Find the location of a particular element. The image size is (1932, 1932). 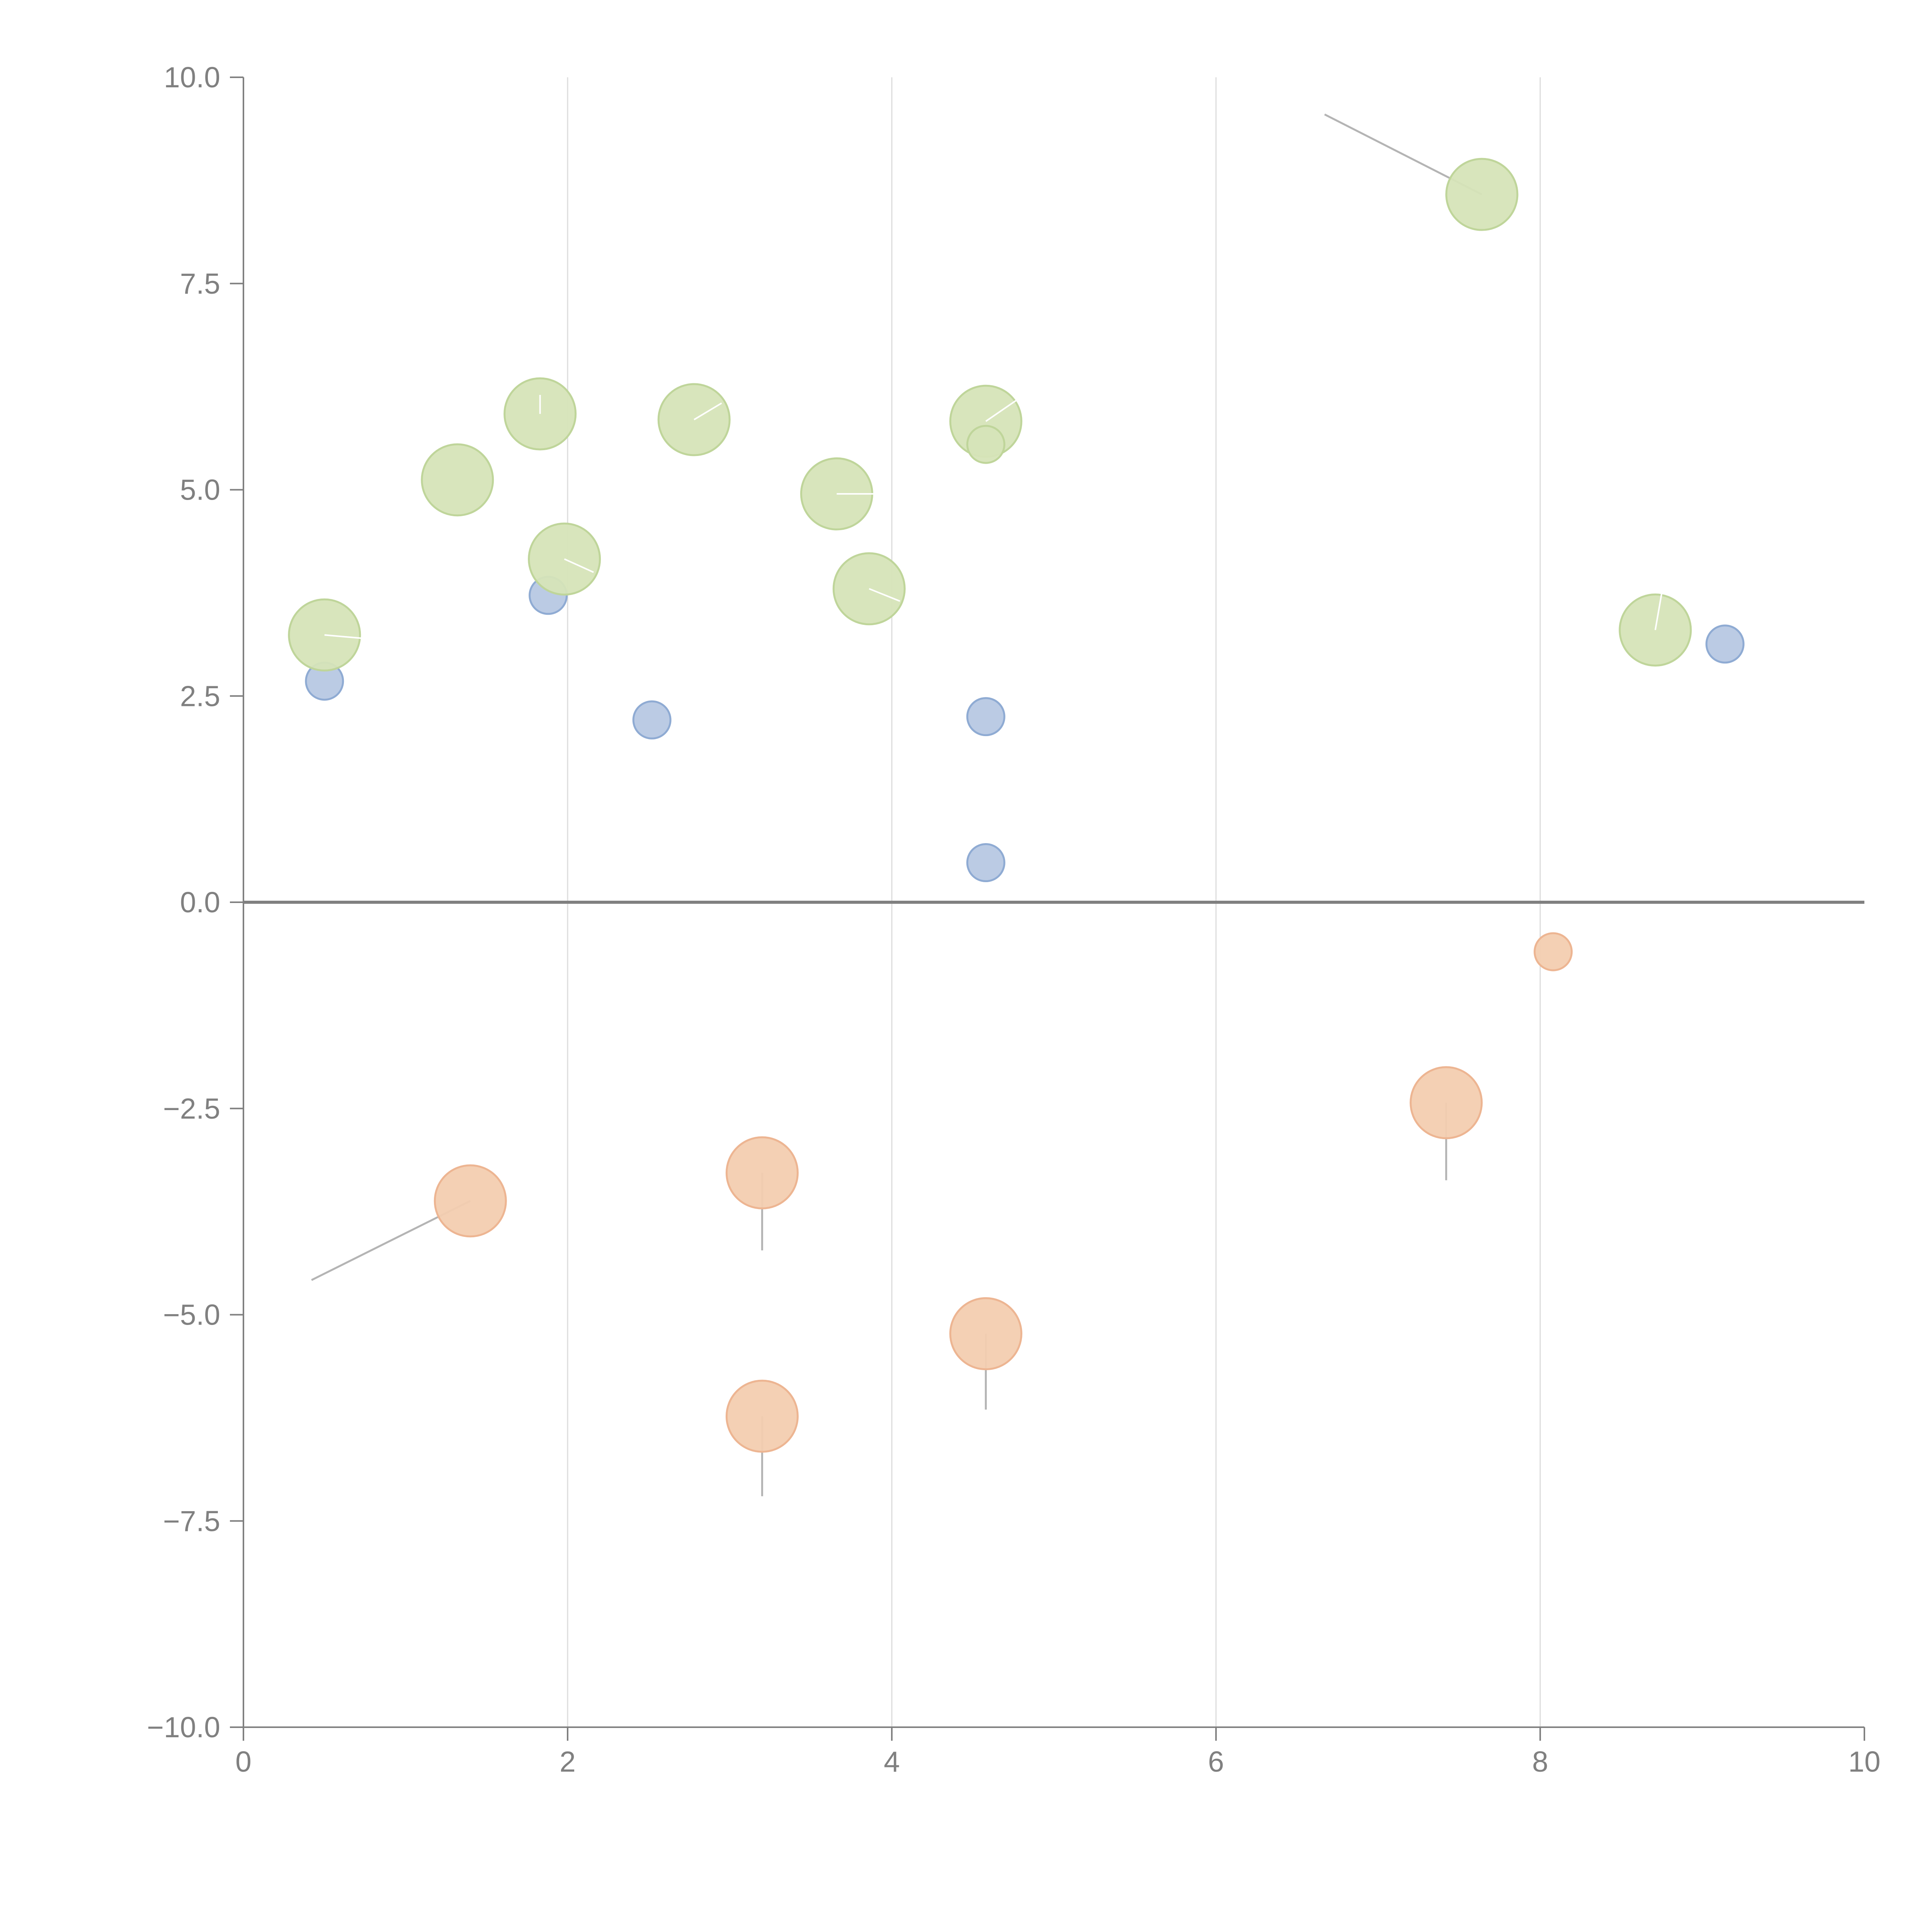

x-tick-label-3: 6 is located at coordinates (1216, 1761).